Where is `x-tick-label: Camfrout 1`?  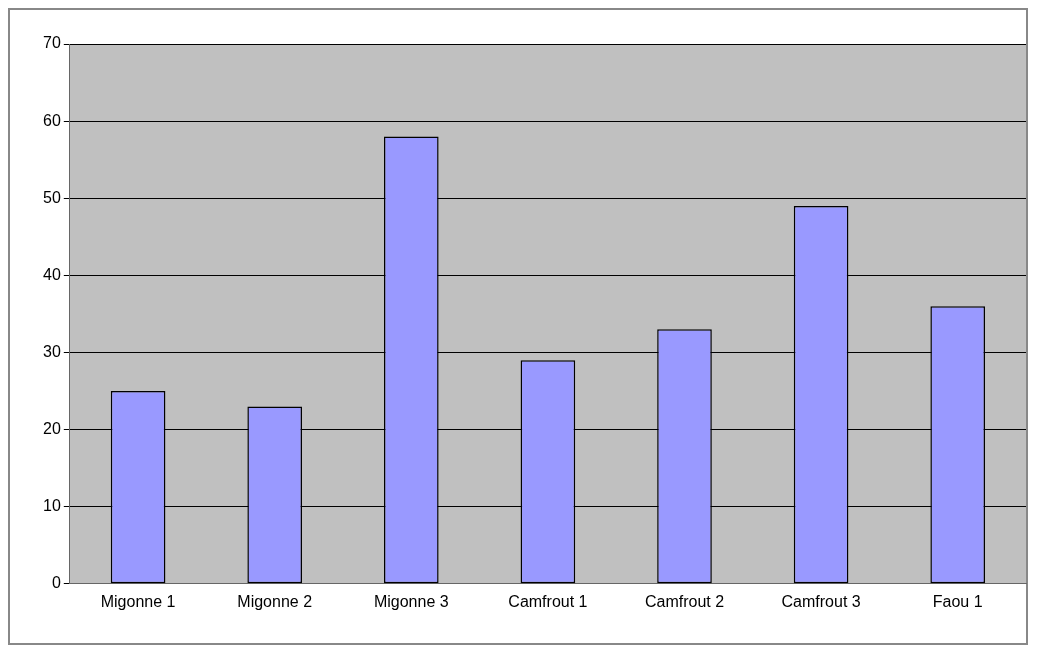
x-tick-label: Camfrout 1 is located at coordinates (548, 601).